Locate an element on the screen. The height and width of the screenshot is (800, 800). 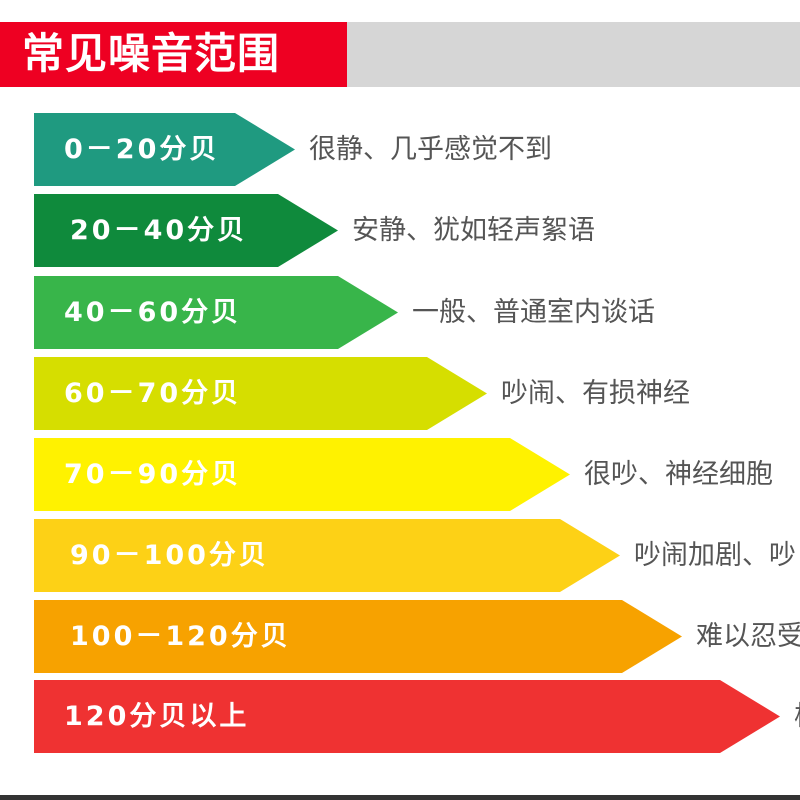
level-range: 60－70分贝 is located at coordinates (153, 393).